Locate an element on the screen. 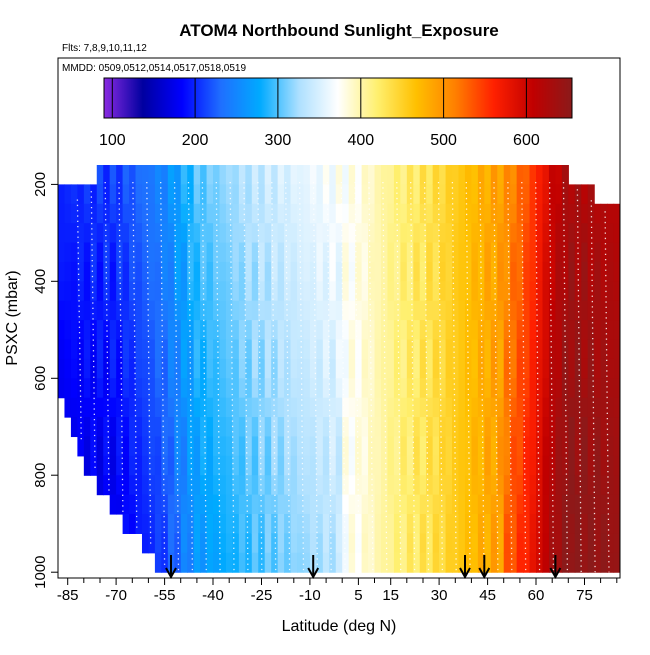 The width and height of the screenshot is (650, 655). y-tick-label: 800 is located at coordinates (40, 475).